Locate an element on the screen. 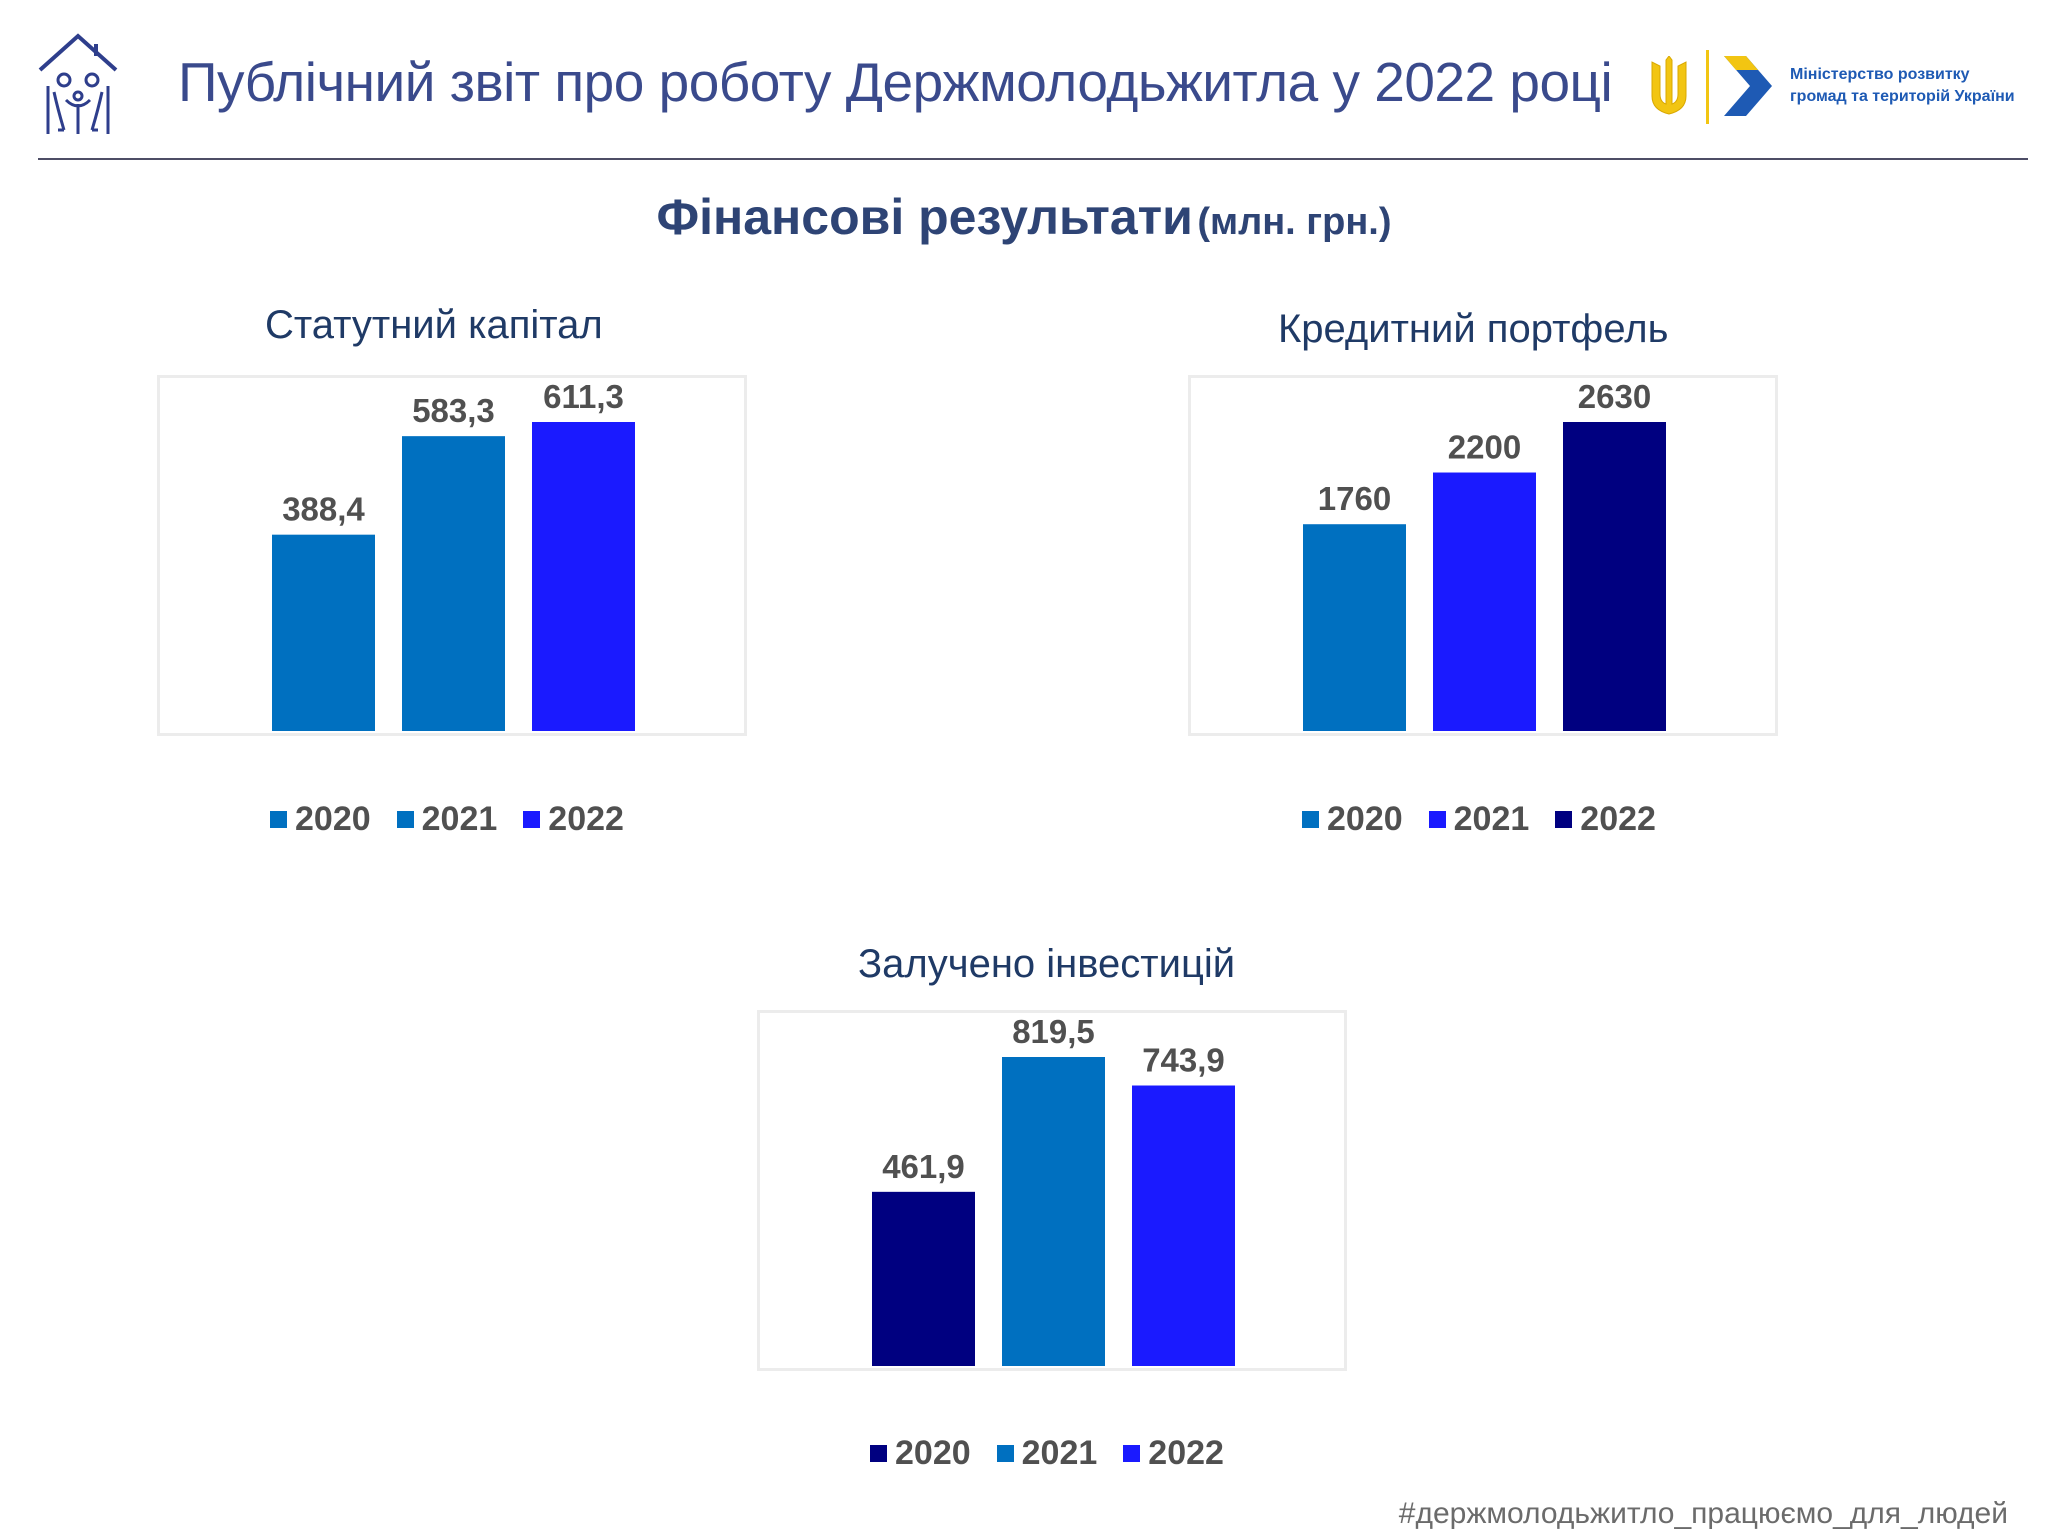  section-title-text: Фінансові результати is located at coordinates (924, 217).